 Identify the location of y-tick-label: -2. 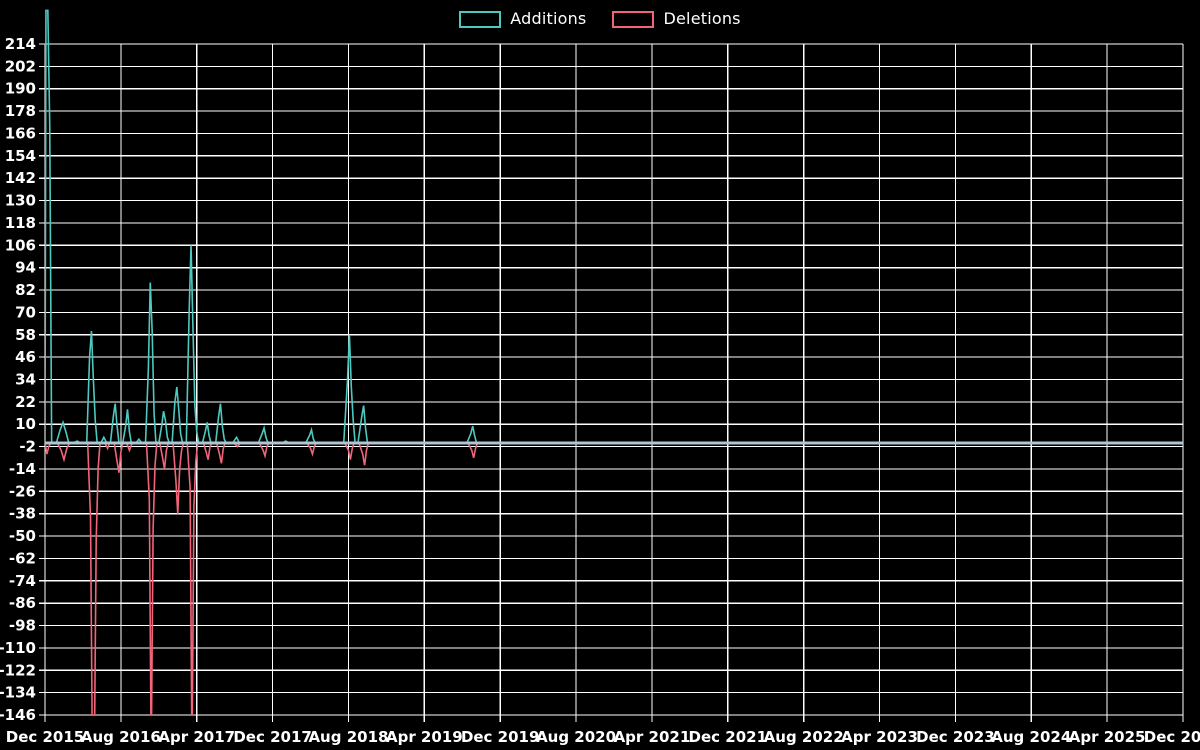
(27, 447).